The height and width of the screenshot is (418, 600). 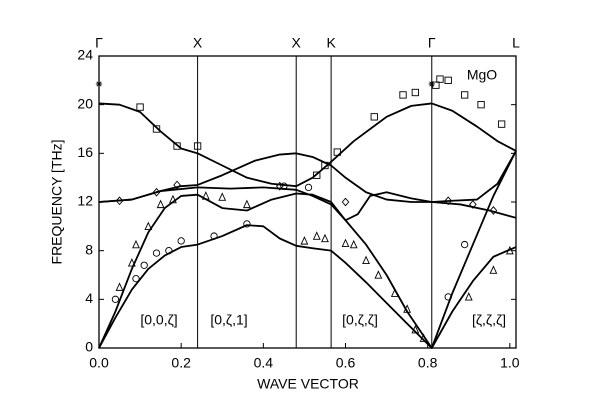 What do you see at coordinates (331, 43) in the screenshot?
I see `top-label: K` at bounding box center [331, 43].